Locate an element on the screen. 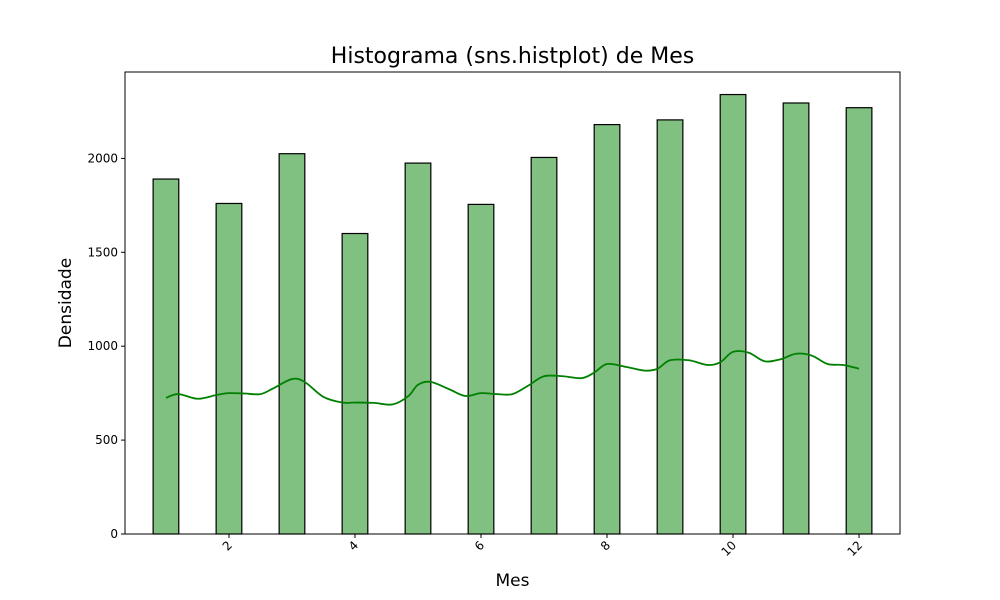 Image resolution: width=1000 pixels, height=600 pixels. x-tick-label-4: 4 is located at coordinates (353, 545).